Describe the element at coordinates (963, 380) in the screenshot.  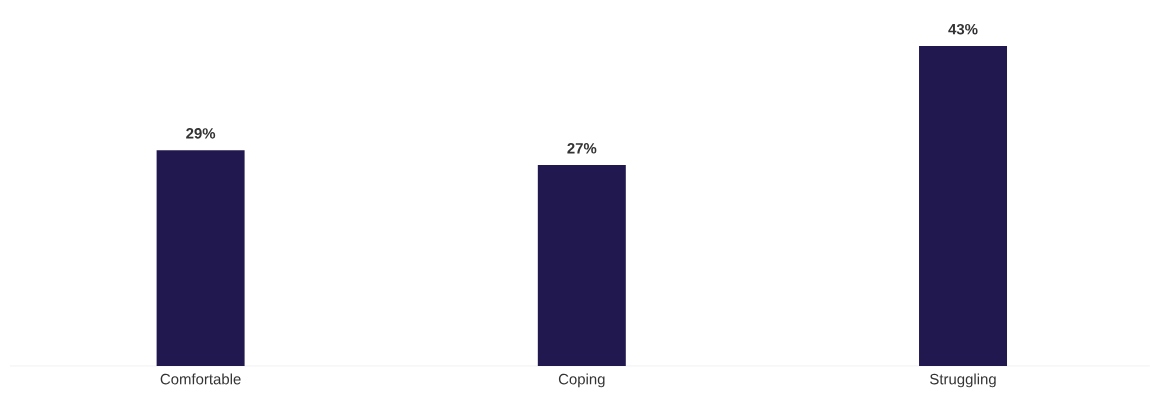
I see `x-tick-label: Struggling` at that location.